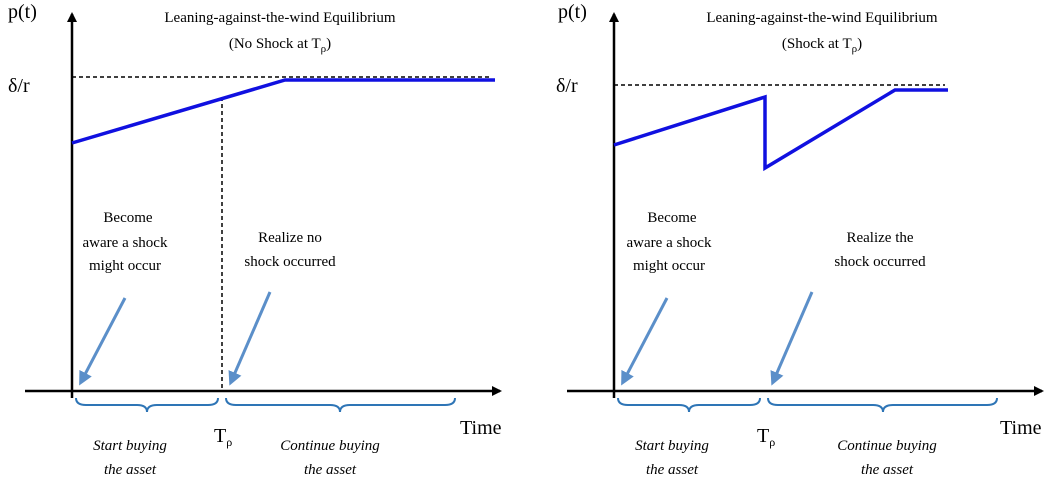 The image size is (1050, 488). Describe the element at coordinates (290, 238) in the screenshot. I see `note: Realize no` at that location.